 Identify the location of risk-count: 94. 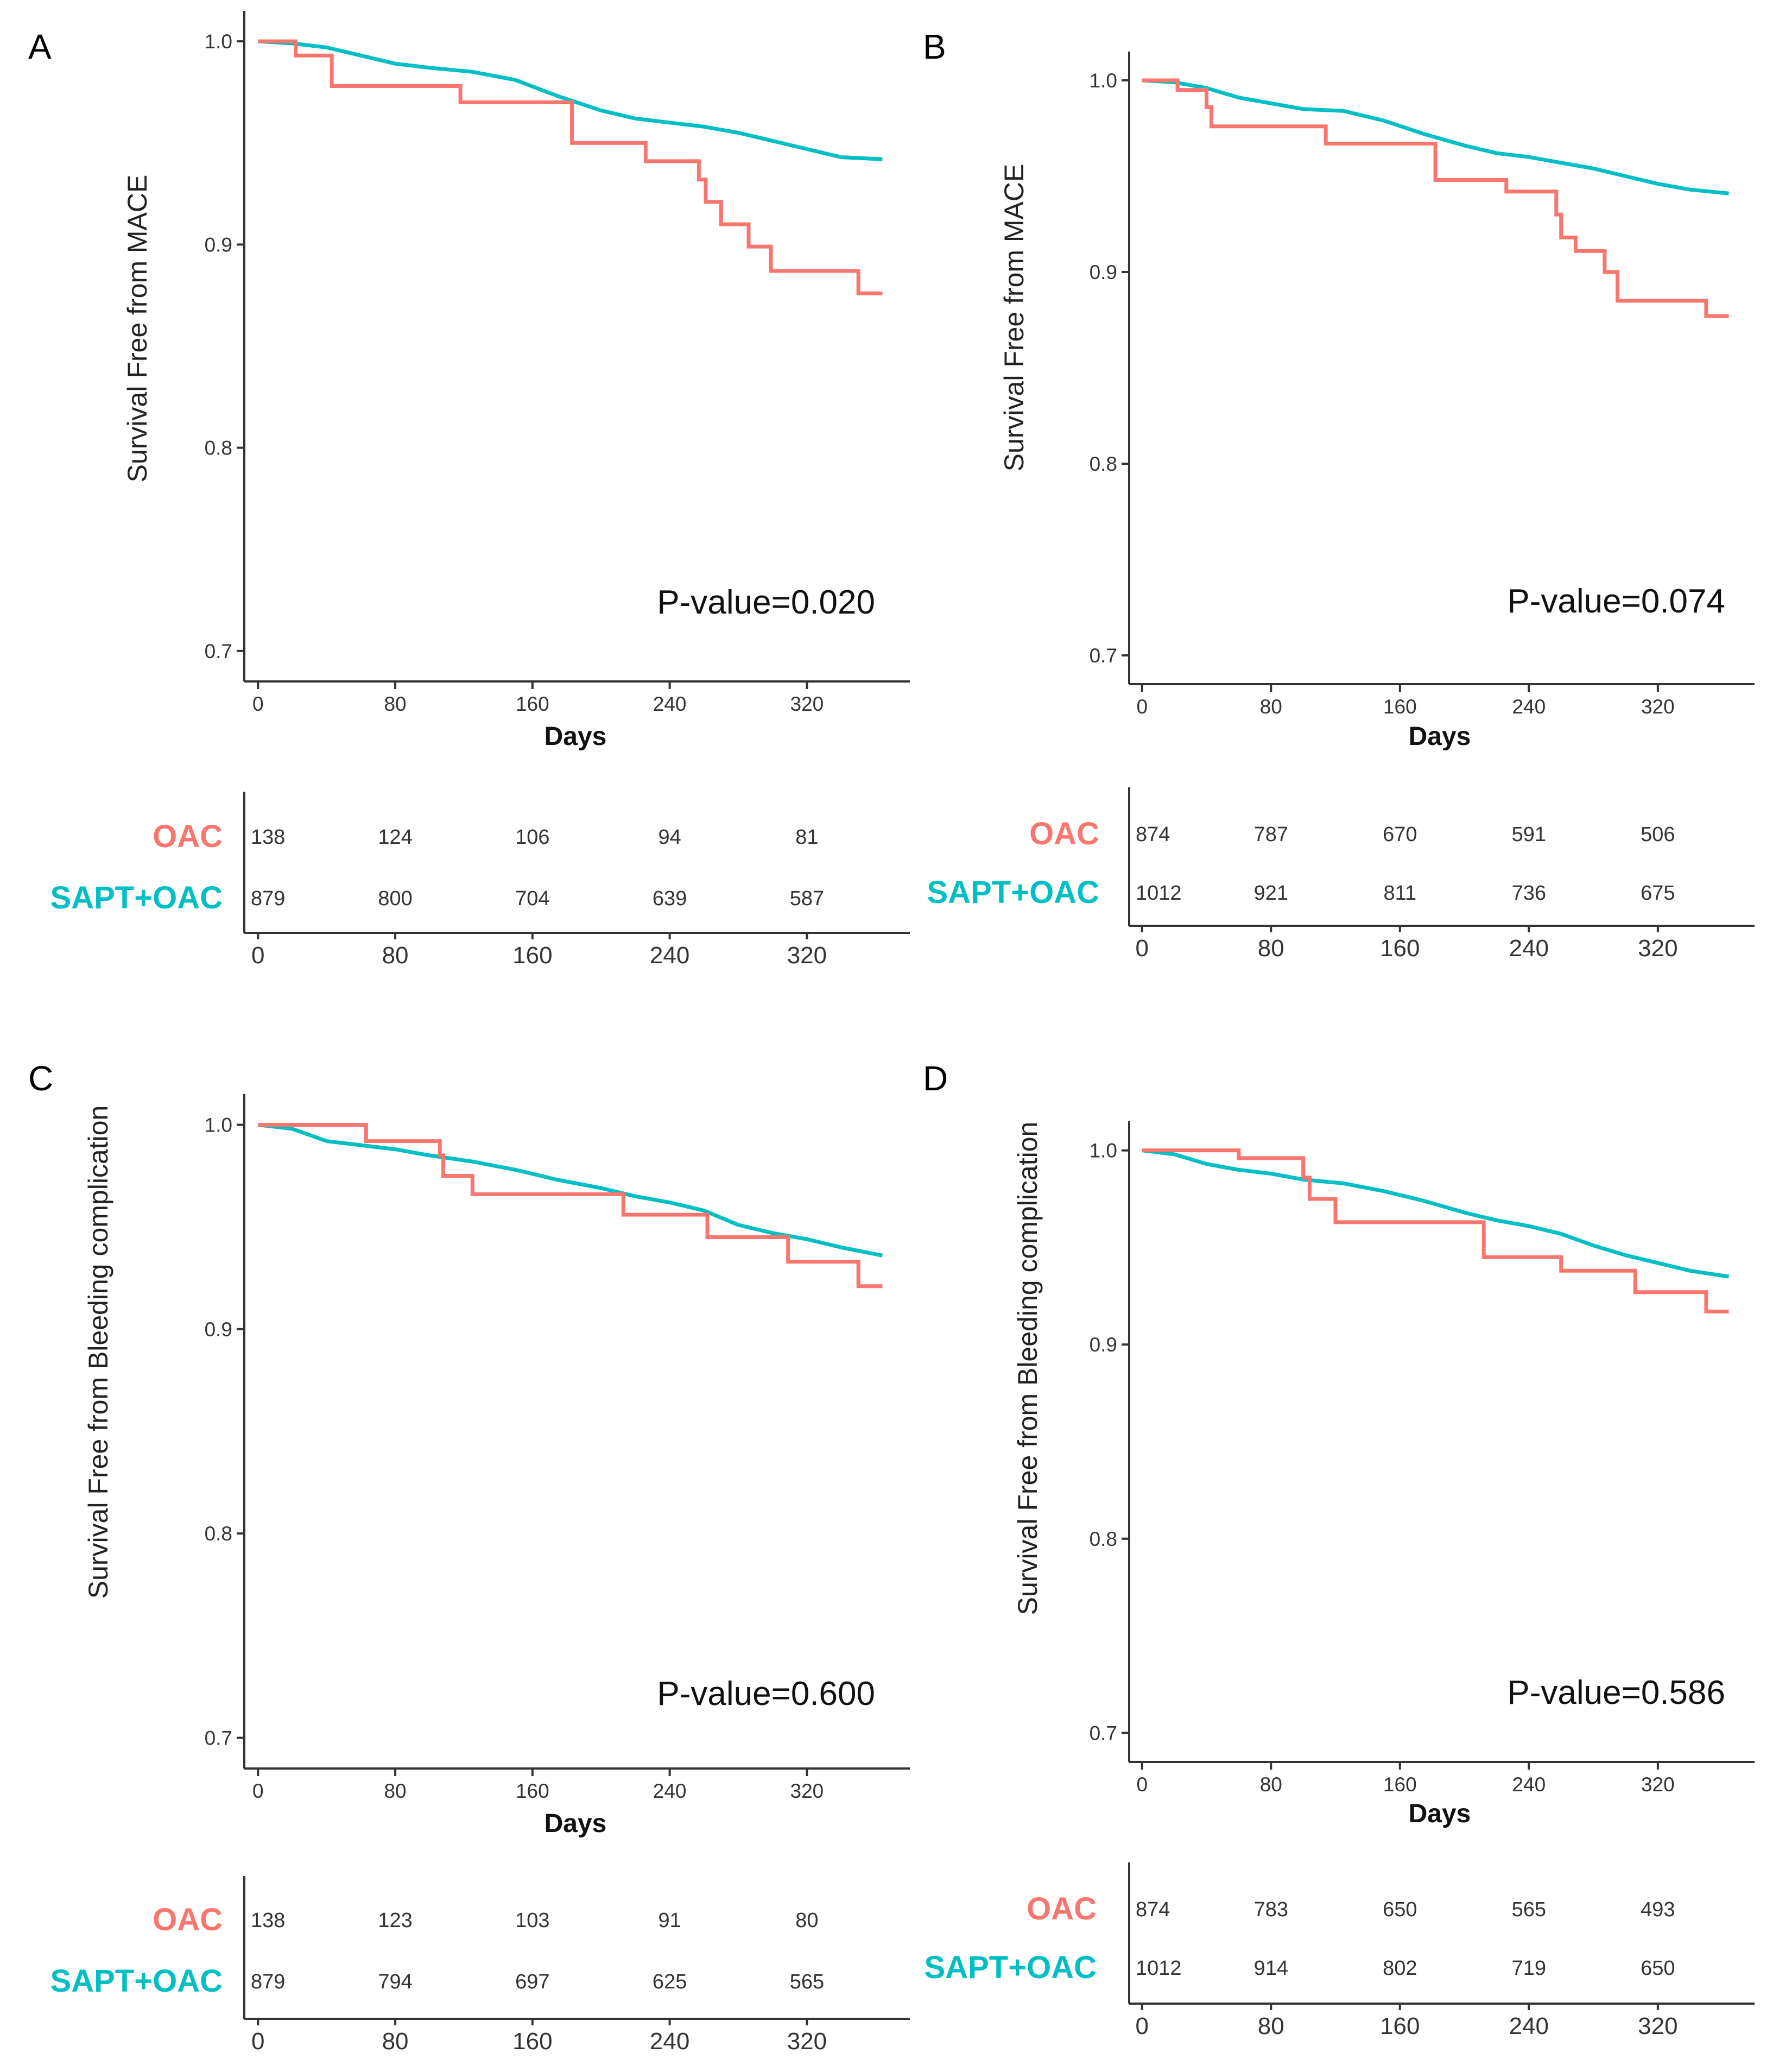
(669, 838).